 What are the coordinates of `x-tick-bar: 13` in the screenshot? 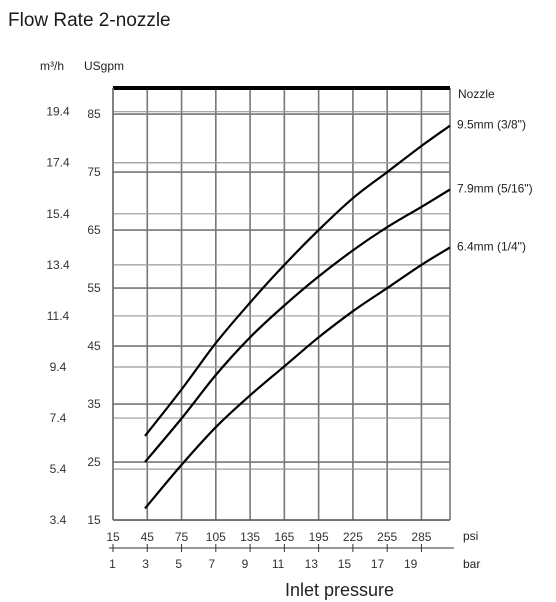 It's located at (312, 564).